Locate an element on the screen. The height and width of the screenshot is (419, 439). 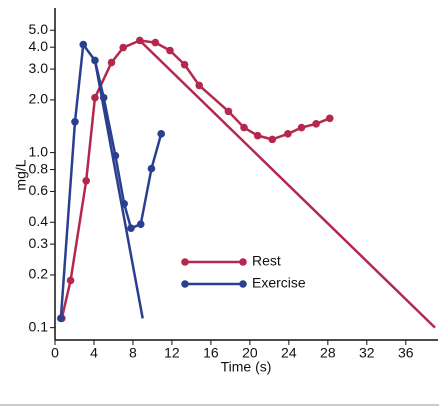
y-tick-label: 0.8 is located at coordinates (39, 168).